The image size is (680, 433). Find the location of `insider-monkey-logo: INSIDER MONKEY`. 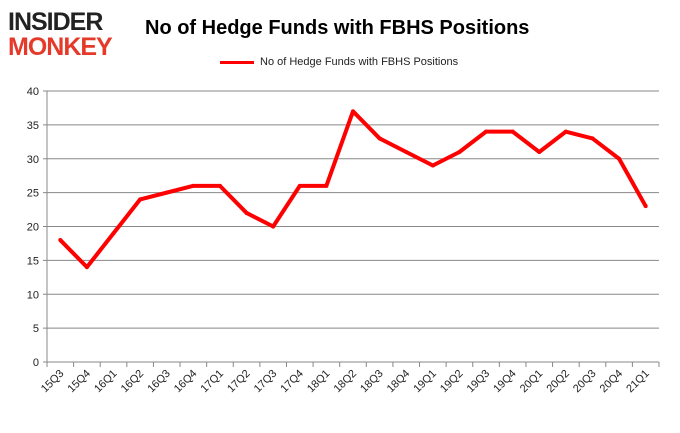

insider-monkey-logo: INSIDER MONKEY is located at coordinates (68, 35).